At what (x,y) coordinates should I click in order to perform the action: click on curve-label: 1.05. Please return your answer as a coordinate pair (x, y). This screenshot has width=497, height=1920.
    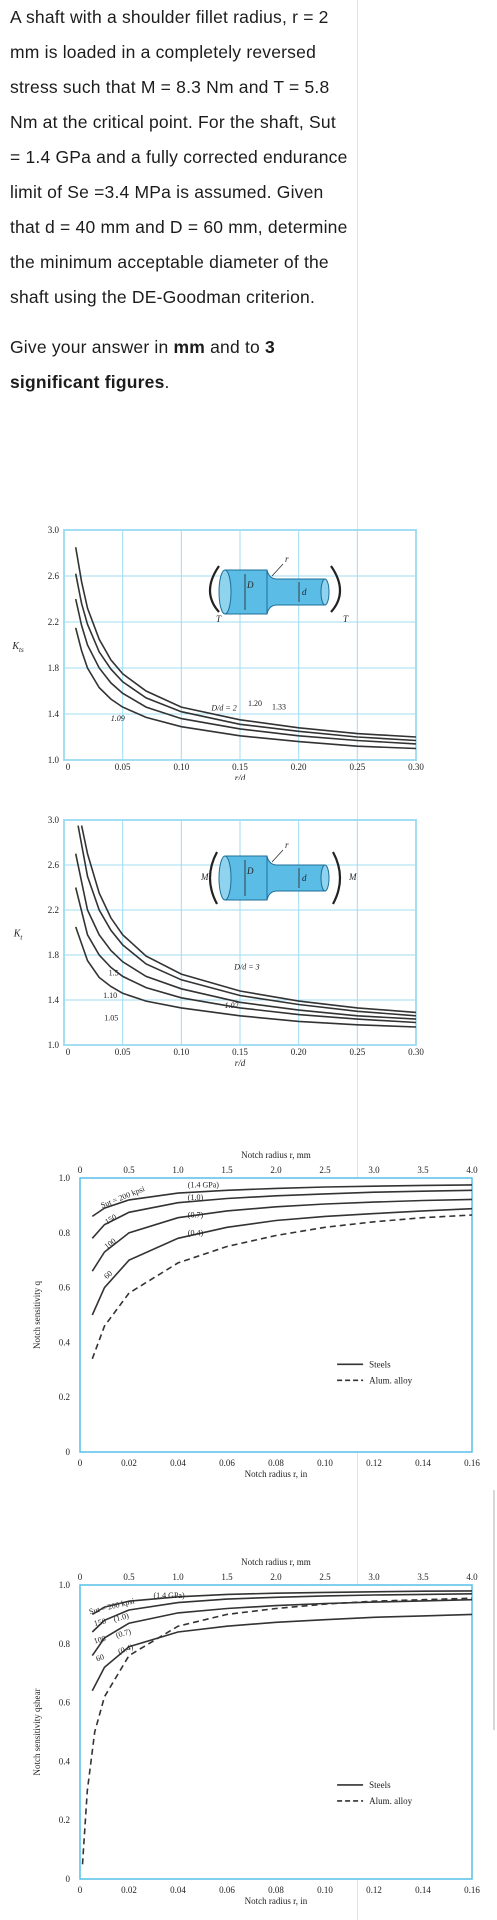
    Looking at the image, I should click on (111, 1017).